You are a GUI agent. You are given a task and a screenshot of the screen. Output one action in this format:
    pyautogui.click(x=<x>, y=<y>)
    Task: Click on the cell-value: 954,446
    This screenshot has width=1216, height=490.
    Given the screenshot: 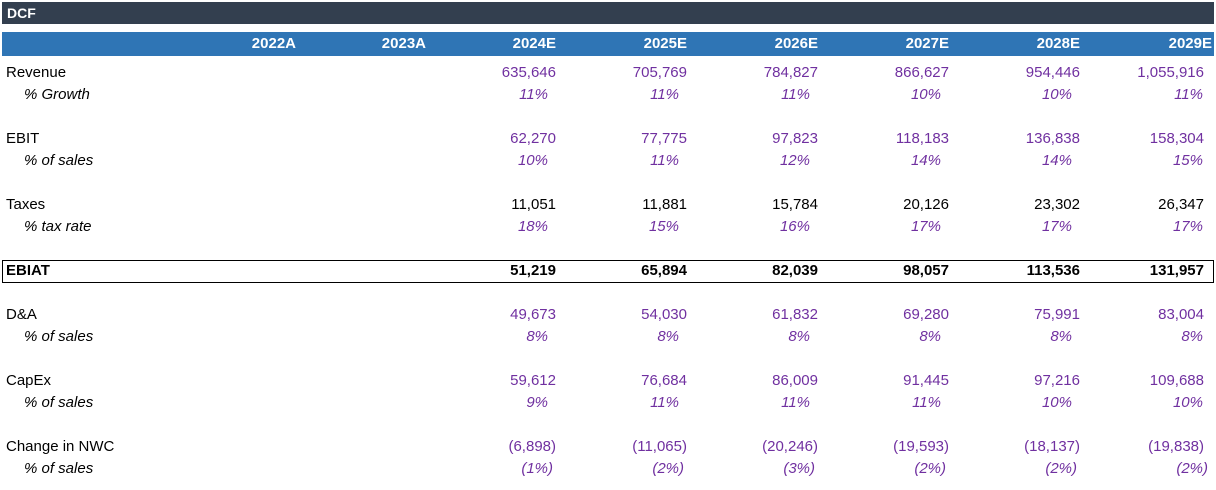 What is the action you would take?
    pyautogui.click(x=1052, y=72)
    